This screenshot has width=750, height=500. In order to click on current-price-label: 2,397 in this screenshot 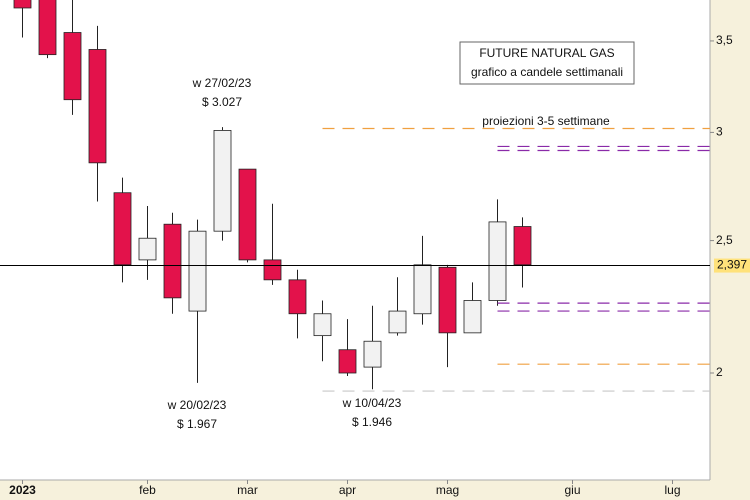, I will do `click(732, 265)`.